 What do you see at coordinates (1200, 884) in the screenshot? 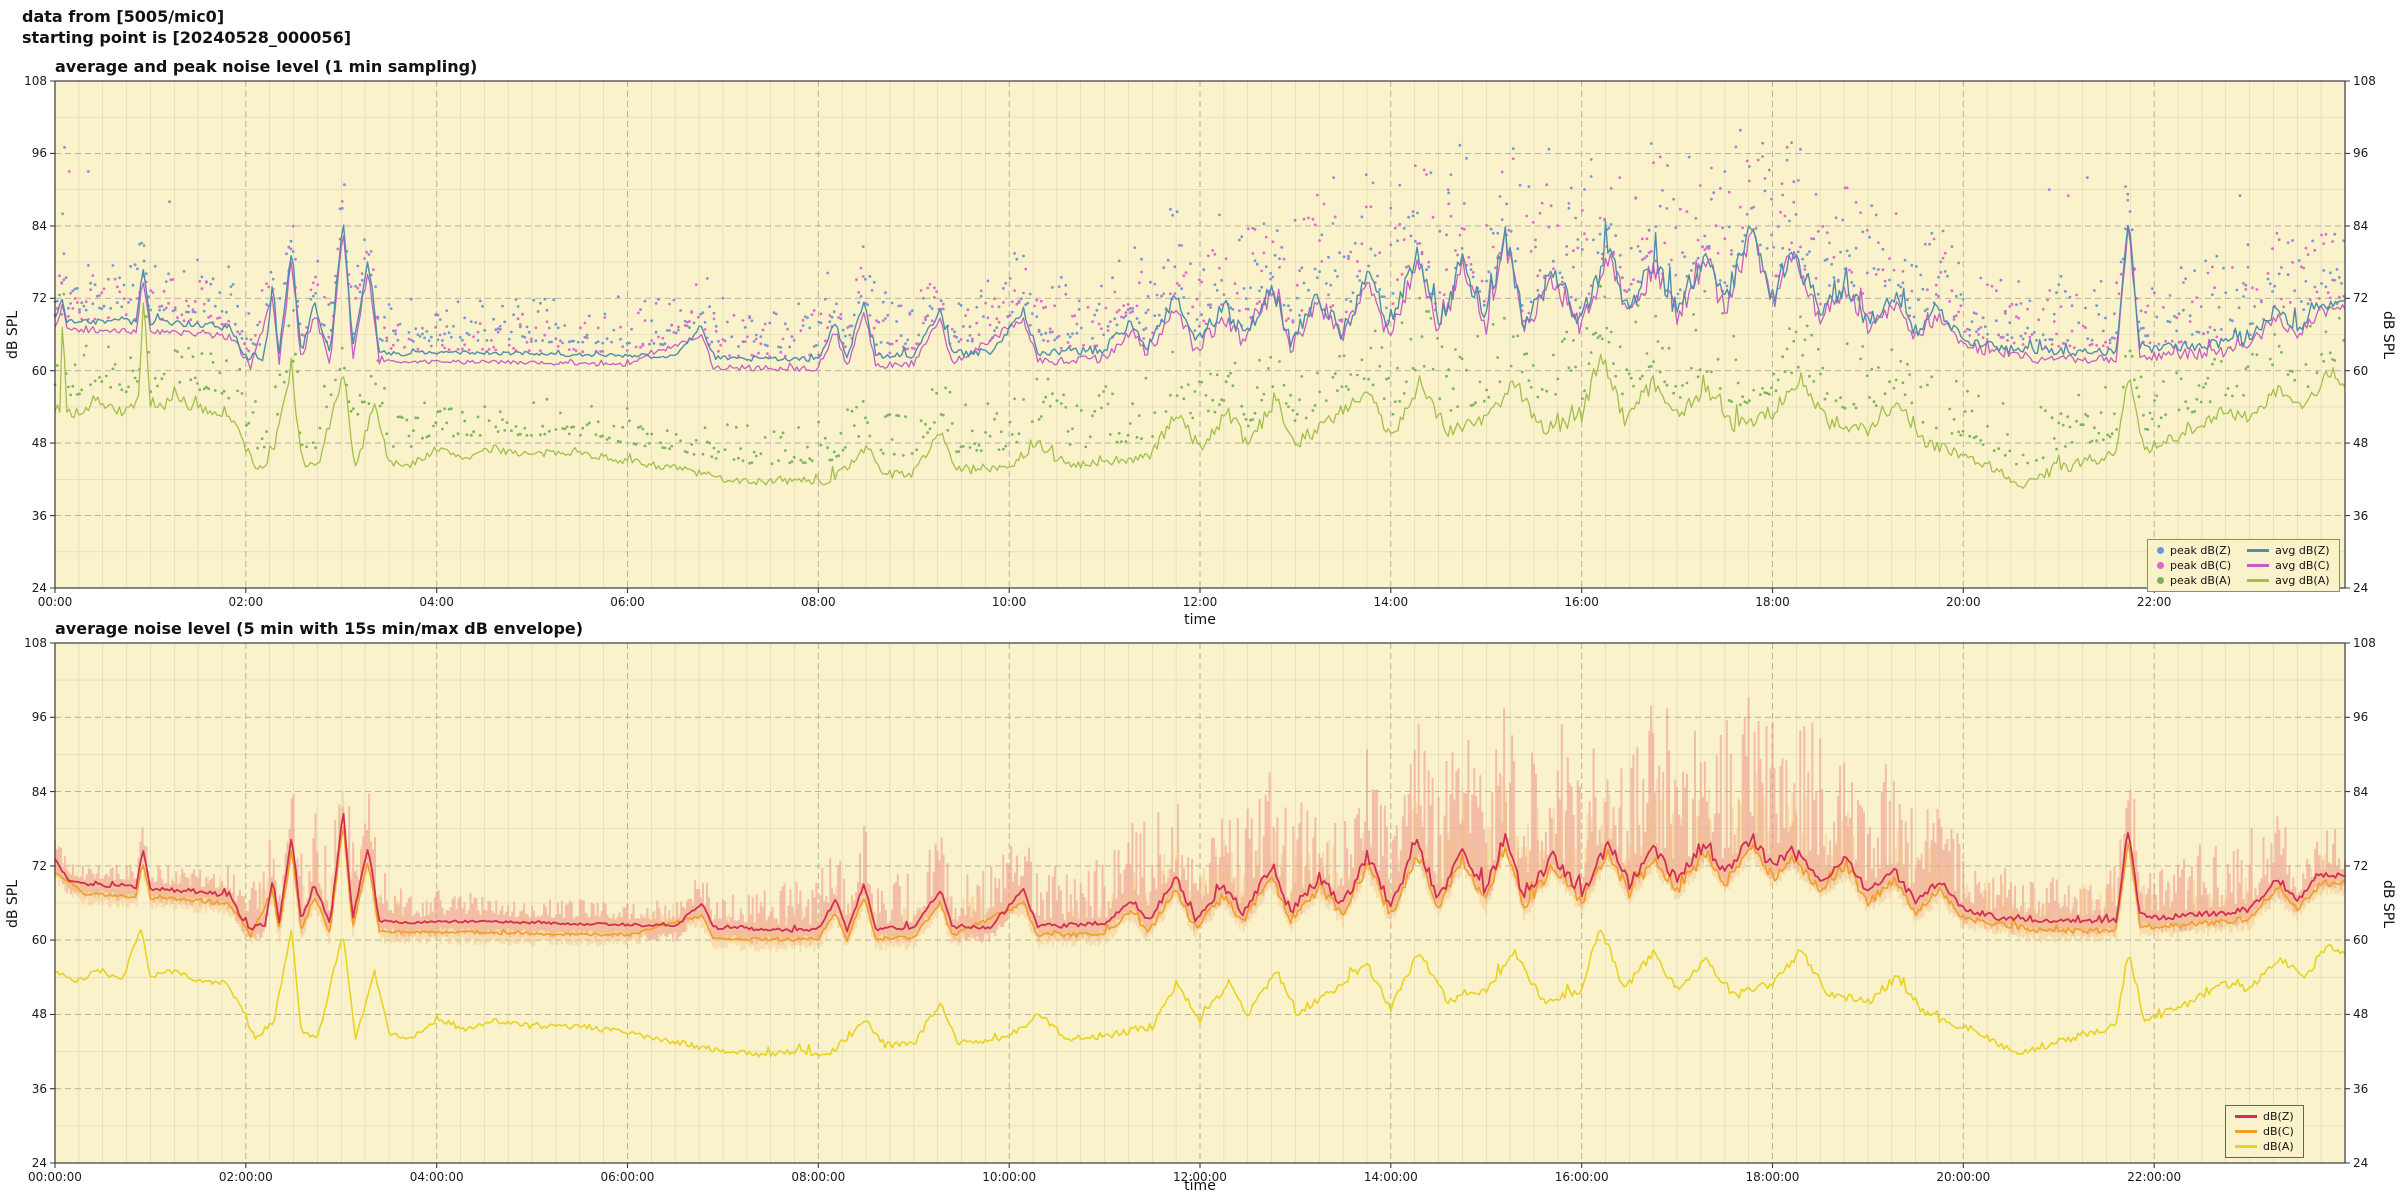
I see `series-db-c` at bounding box center [1200, 884].